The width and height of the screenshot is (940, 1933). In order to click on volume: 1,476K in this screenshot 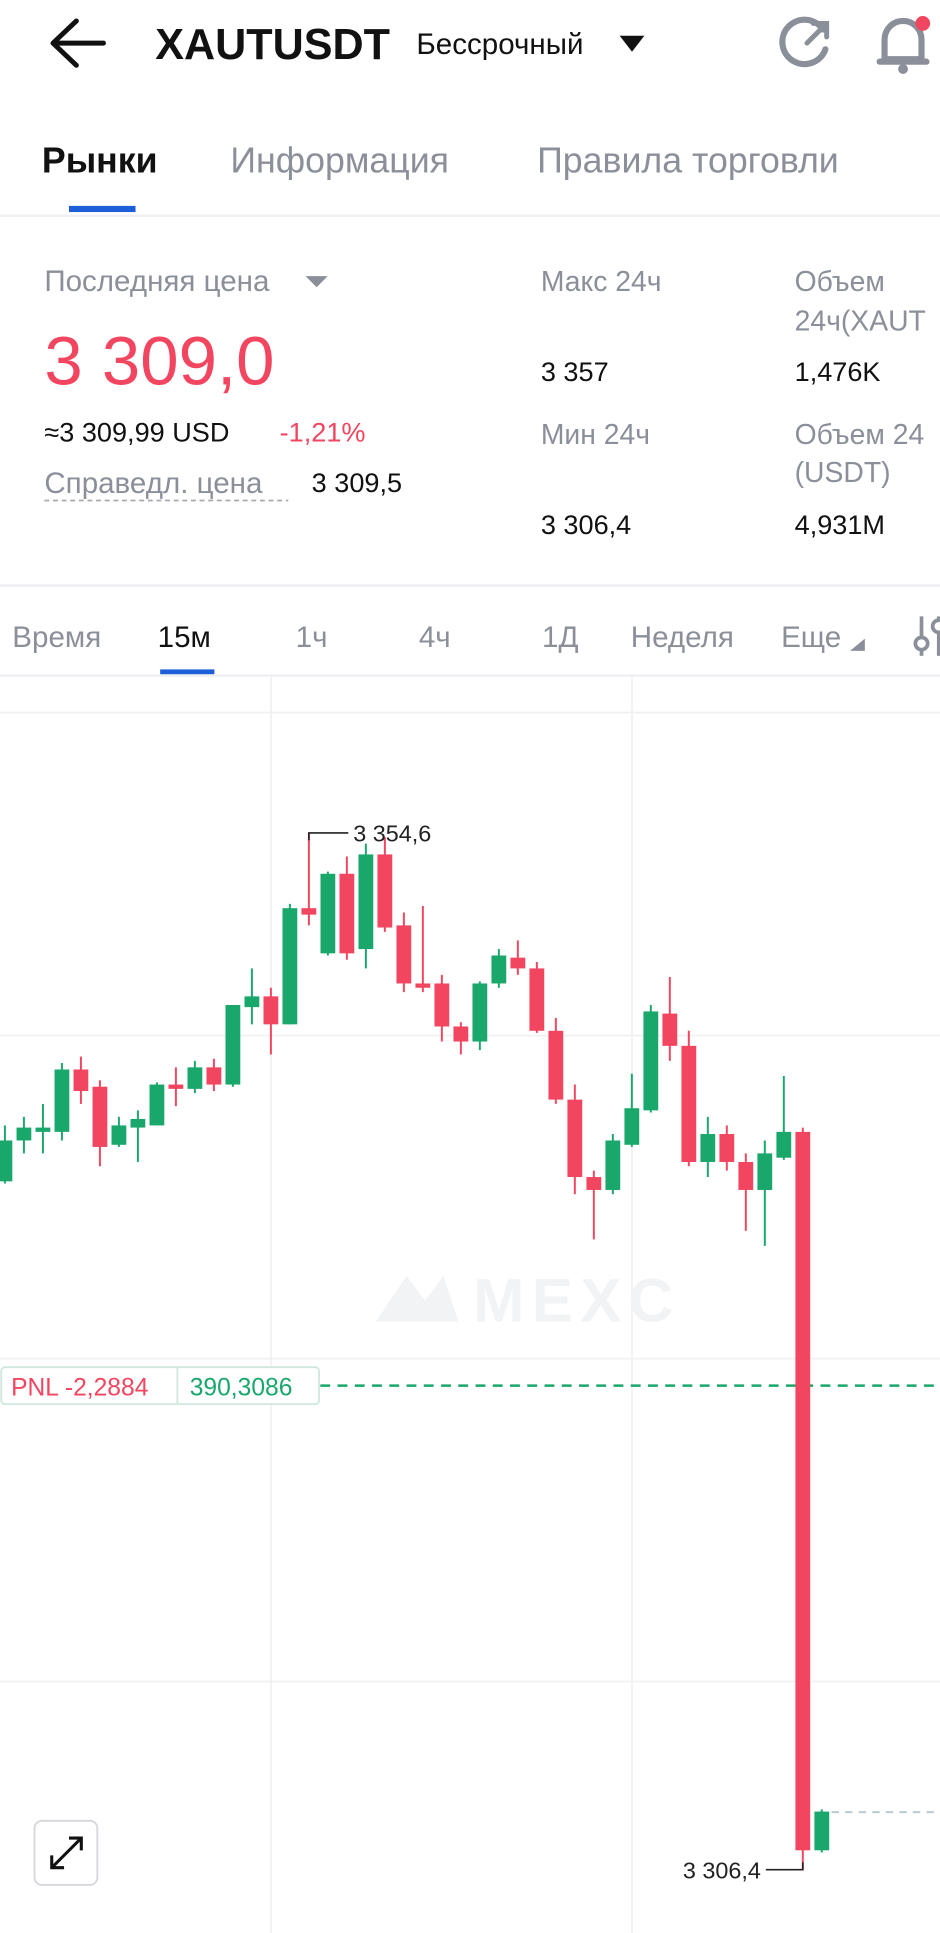, I will do `click(838, 371)`.